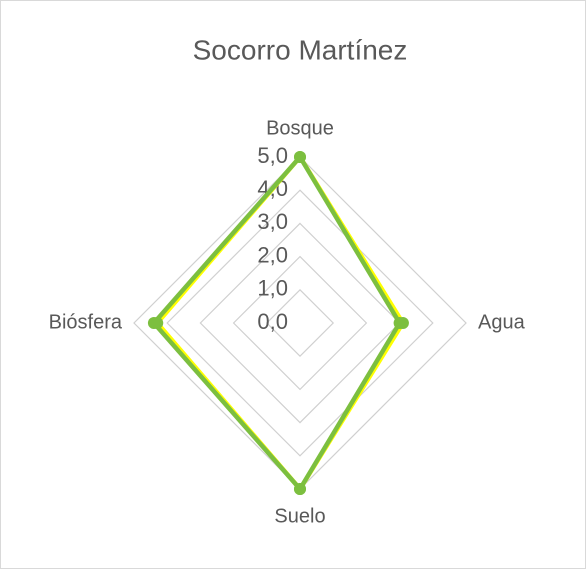 The width and height of the screenshot is (586, 569). What do you see at coordinates (300, 128) in the screenshot?
I see `category-label: Bosque` at bounding box center [300, 128].